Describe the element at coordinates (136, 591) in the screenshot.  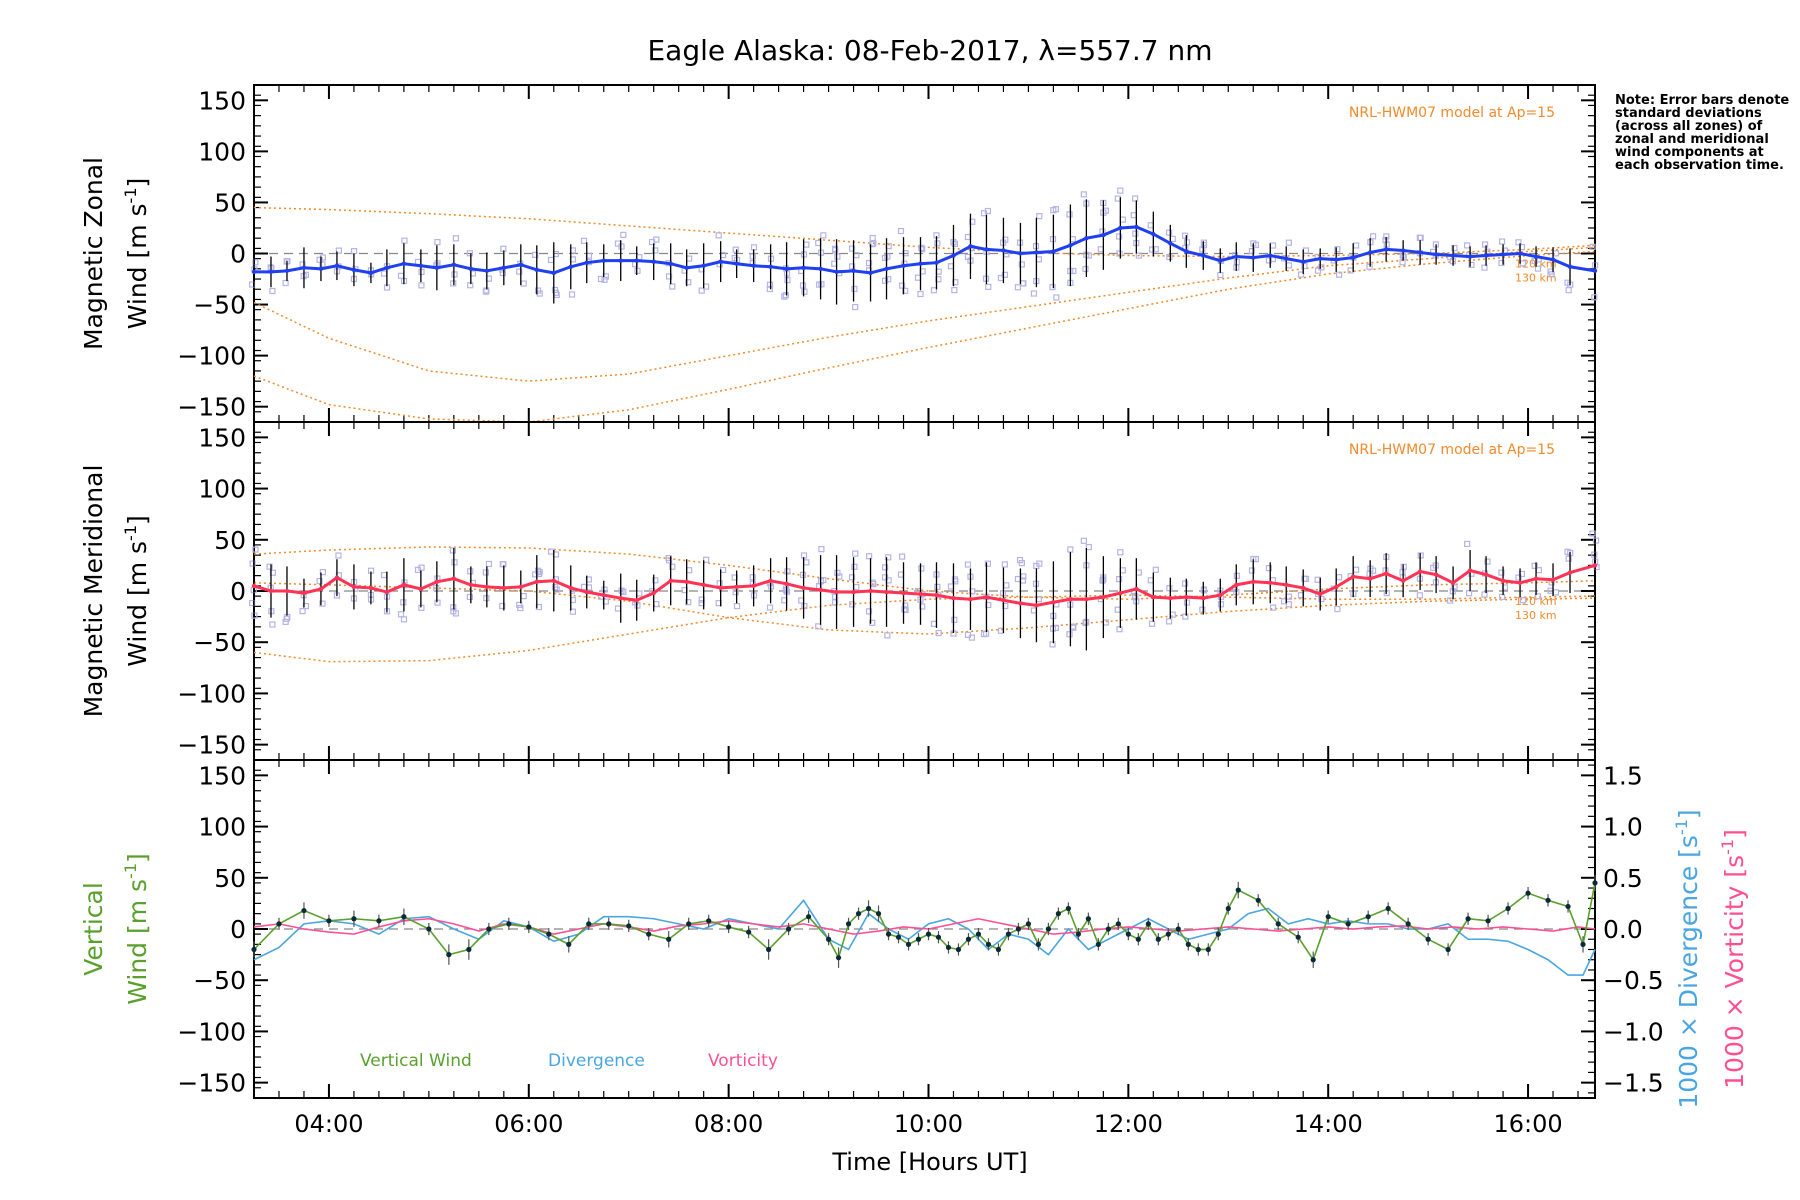
I see `meridional-y-axis-label-line2: Wind [m s-1]` at that location.